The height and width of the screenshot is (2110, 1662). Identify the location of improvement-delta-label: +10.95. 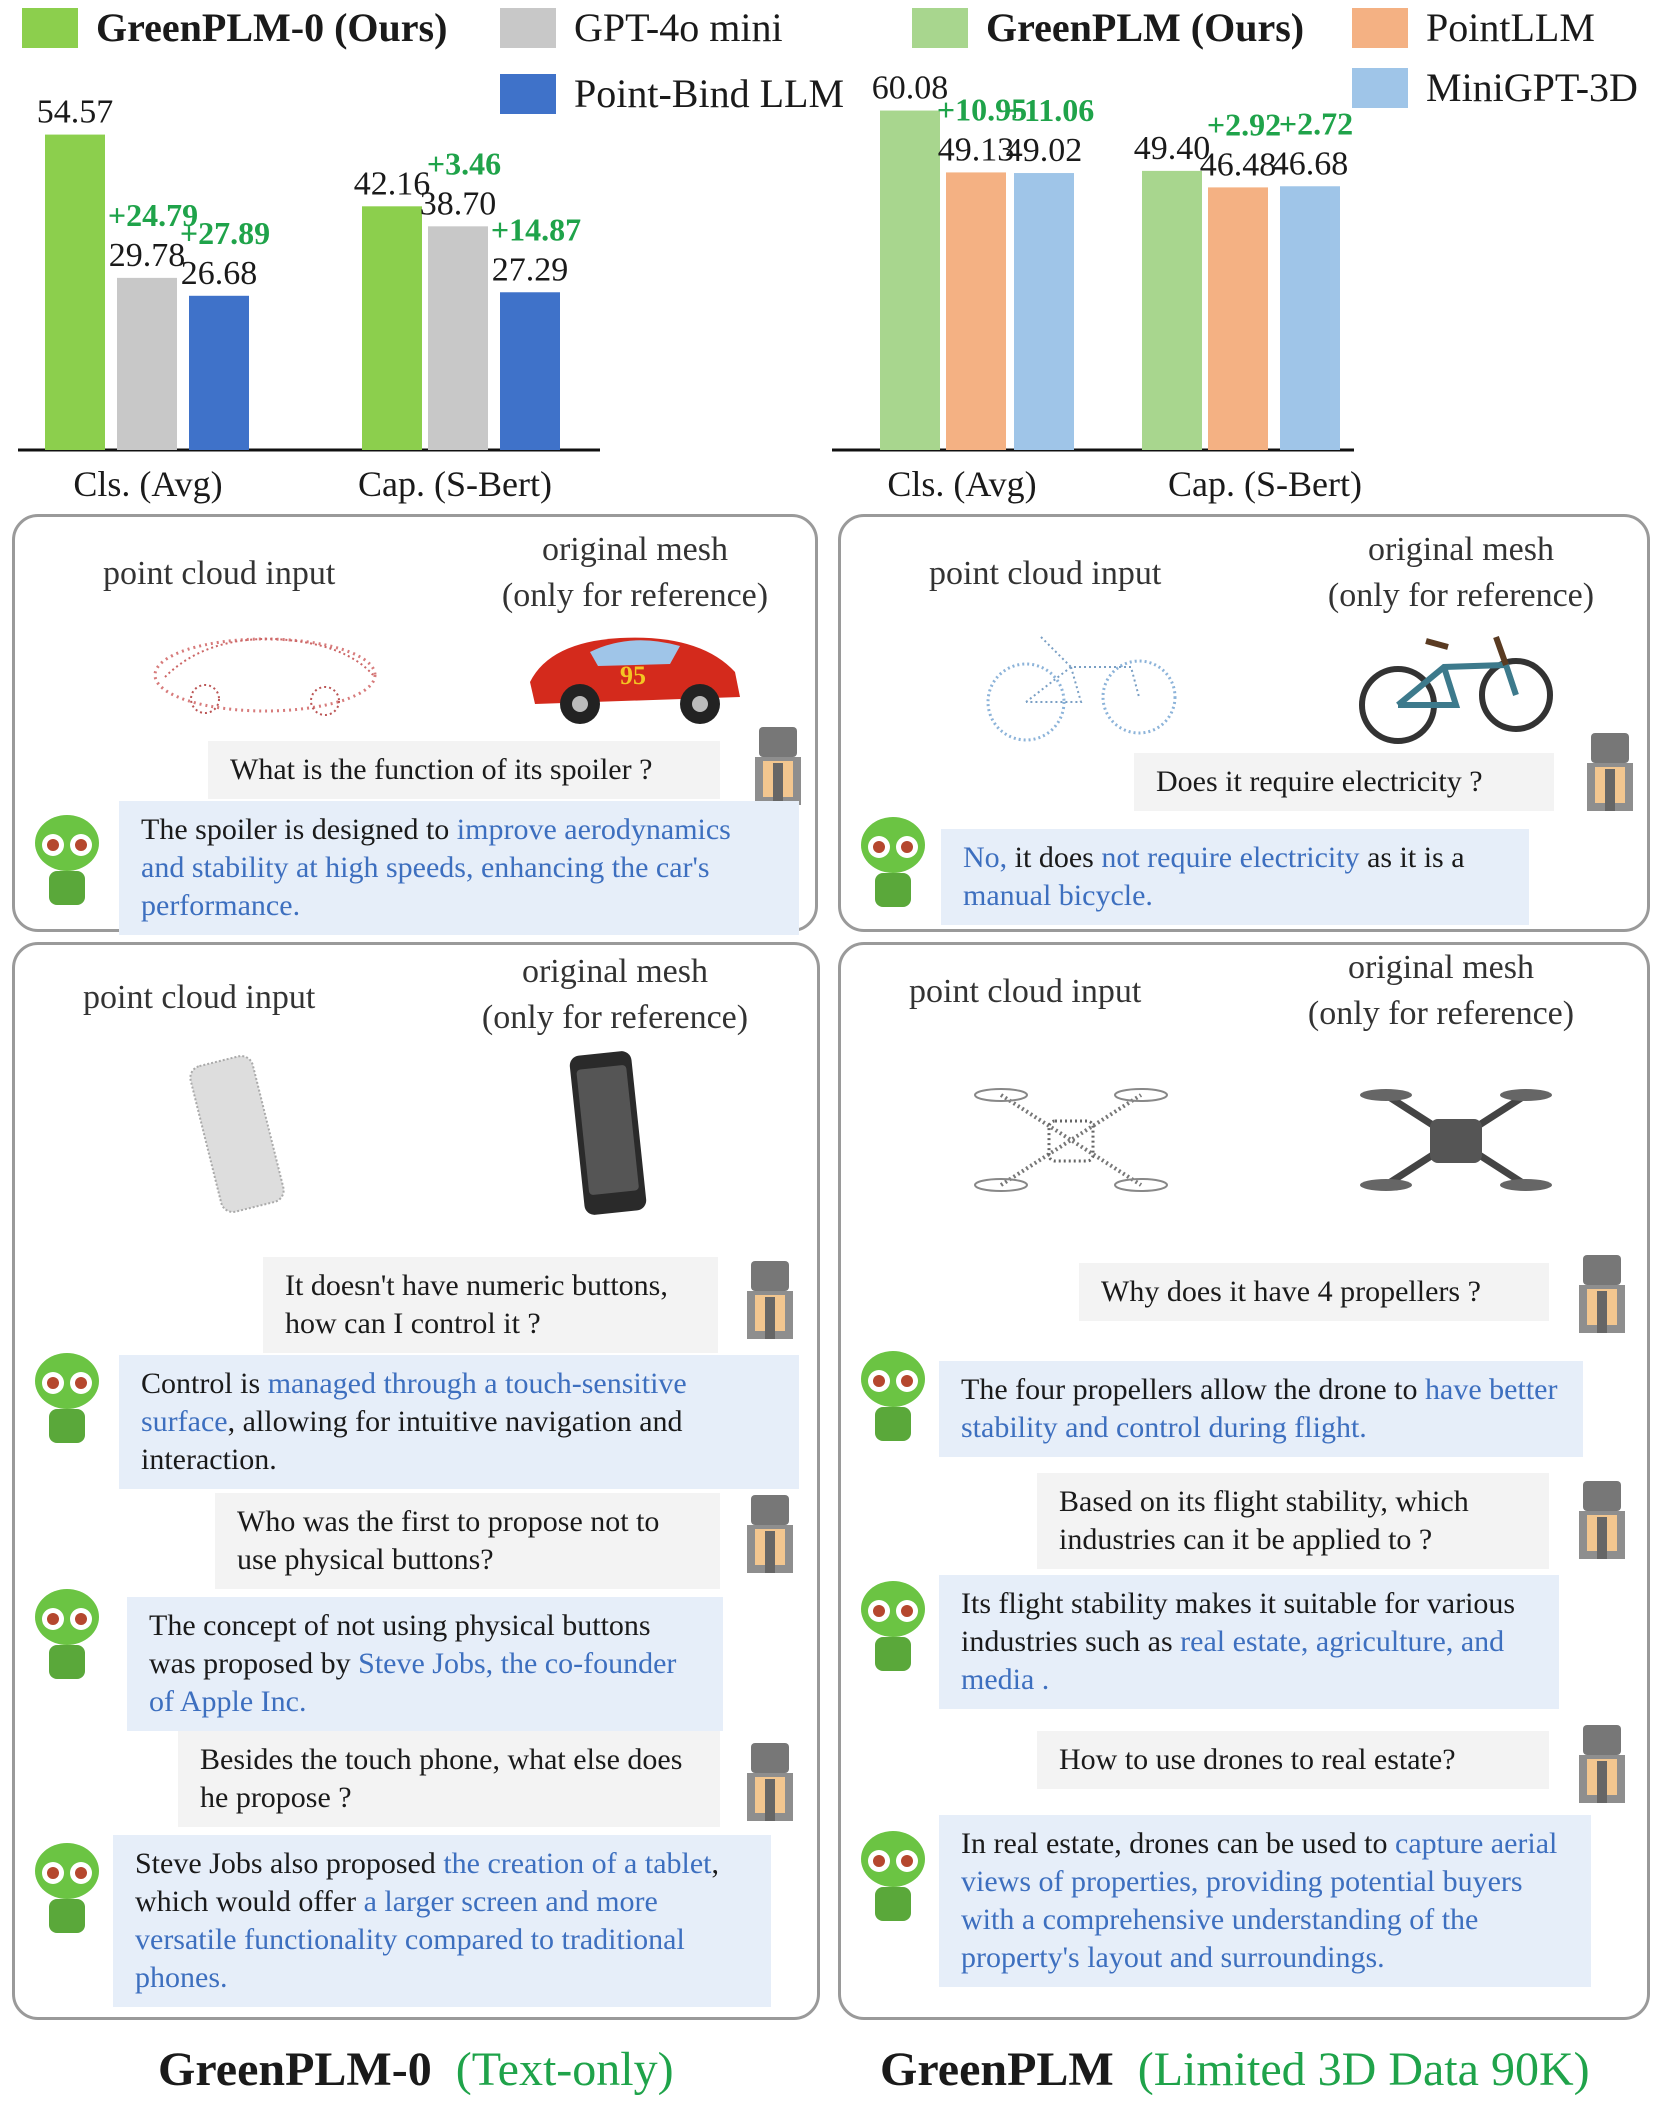
(982, 109).